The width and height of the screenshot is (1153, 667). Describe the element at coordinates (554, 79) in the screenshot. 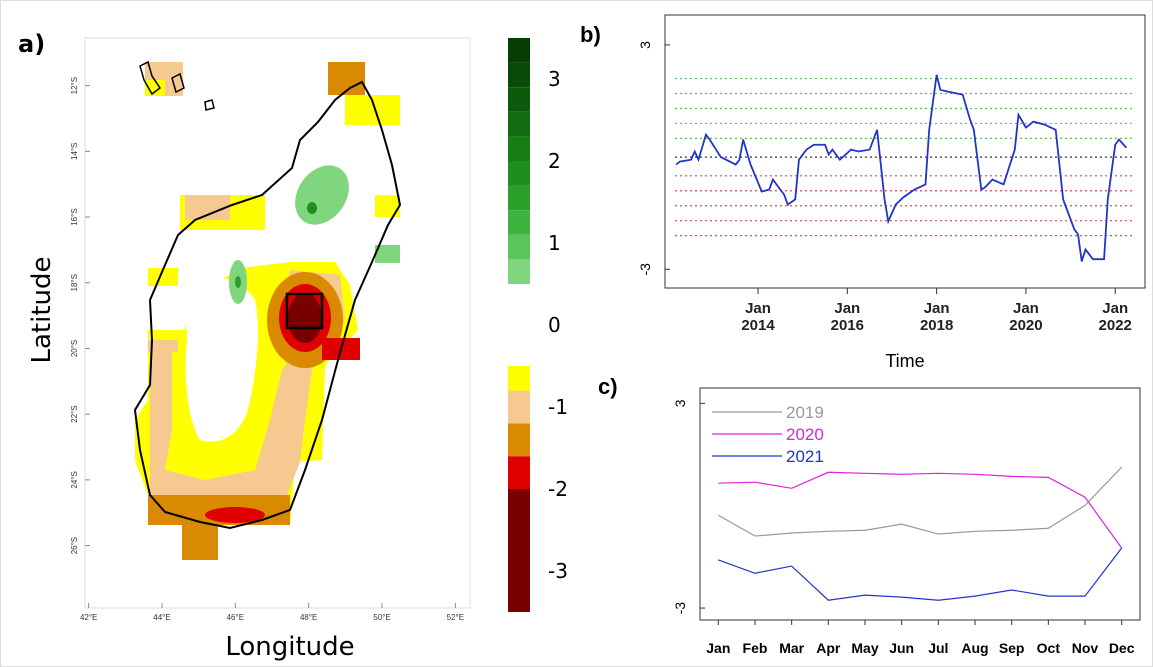

I see `colorbar-tick-label: 3` at that location.